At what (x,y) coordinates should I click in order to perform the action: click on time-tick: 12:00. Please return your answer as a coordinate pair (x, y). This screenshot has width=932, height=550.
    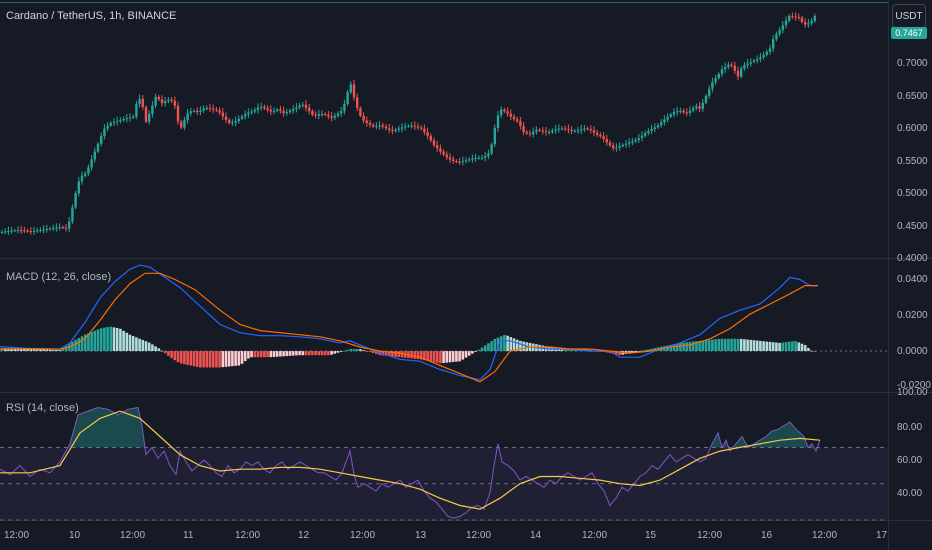
    Looking at the image, I should click on (363, 535).